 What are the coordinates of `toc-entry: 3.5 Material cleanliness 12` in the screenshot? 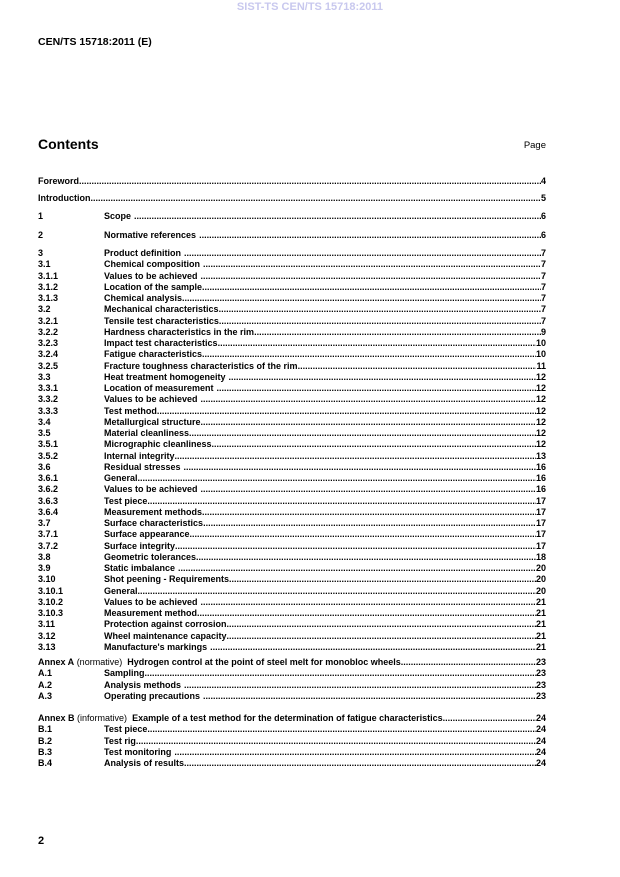 It's located at (292, 433).